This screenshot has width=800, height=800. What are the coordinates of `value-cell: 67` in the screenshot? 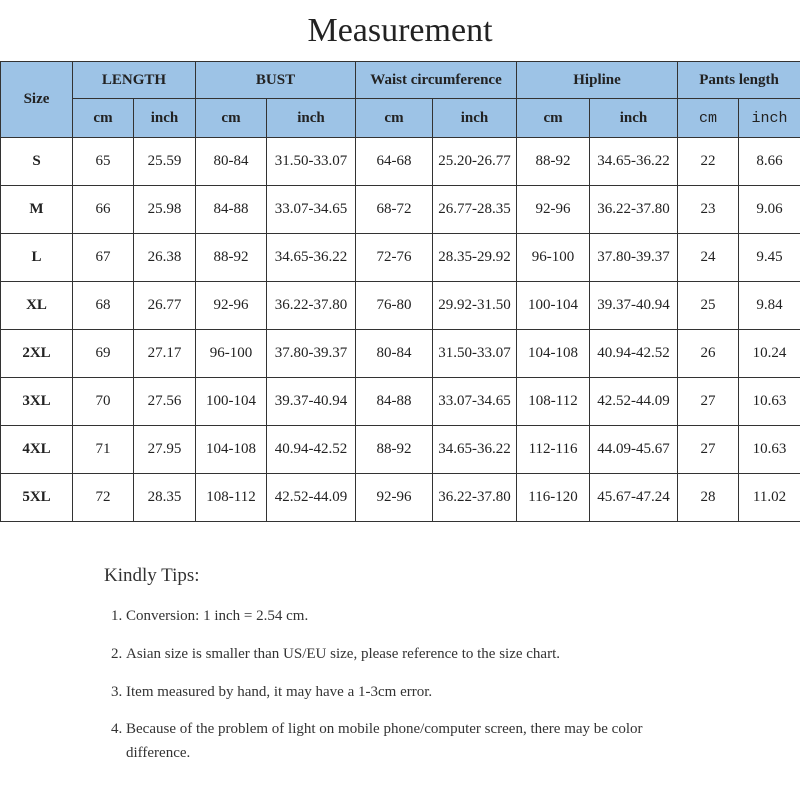 It's located at (103, 257).